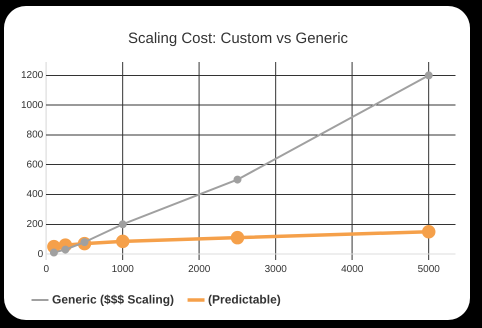 The width and height of the screenshot is (482, 328). I want to click on y-tick-label: 400, so click(35, 194).